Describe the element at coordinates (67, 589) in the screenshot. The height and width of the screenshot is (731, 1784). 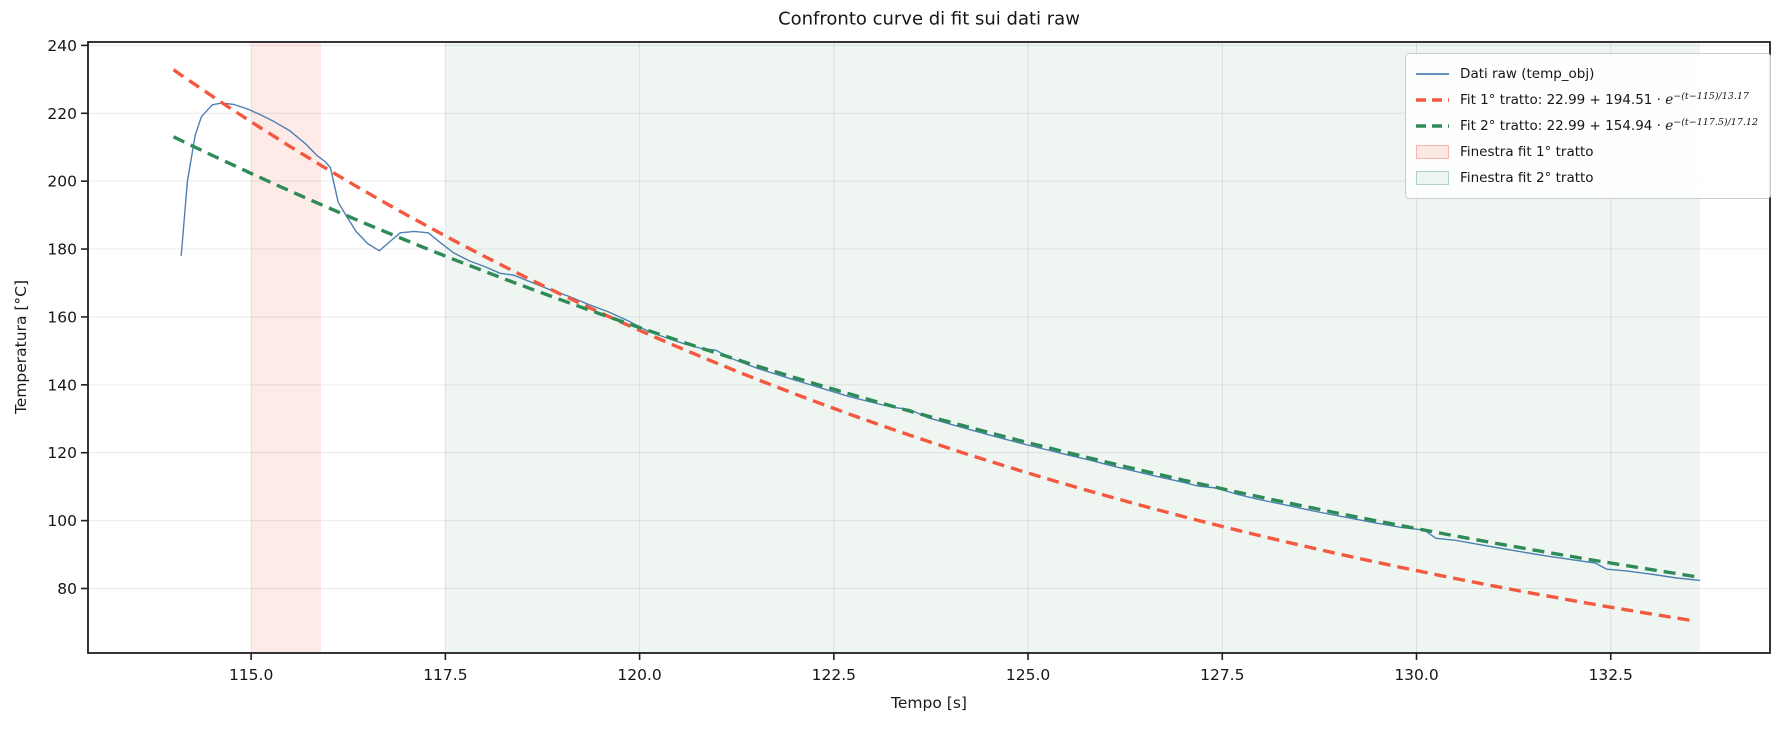
I see `y-tick-label: 80` at that location.